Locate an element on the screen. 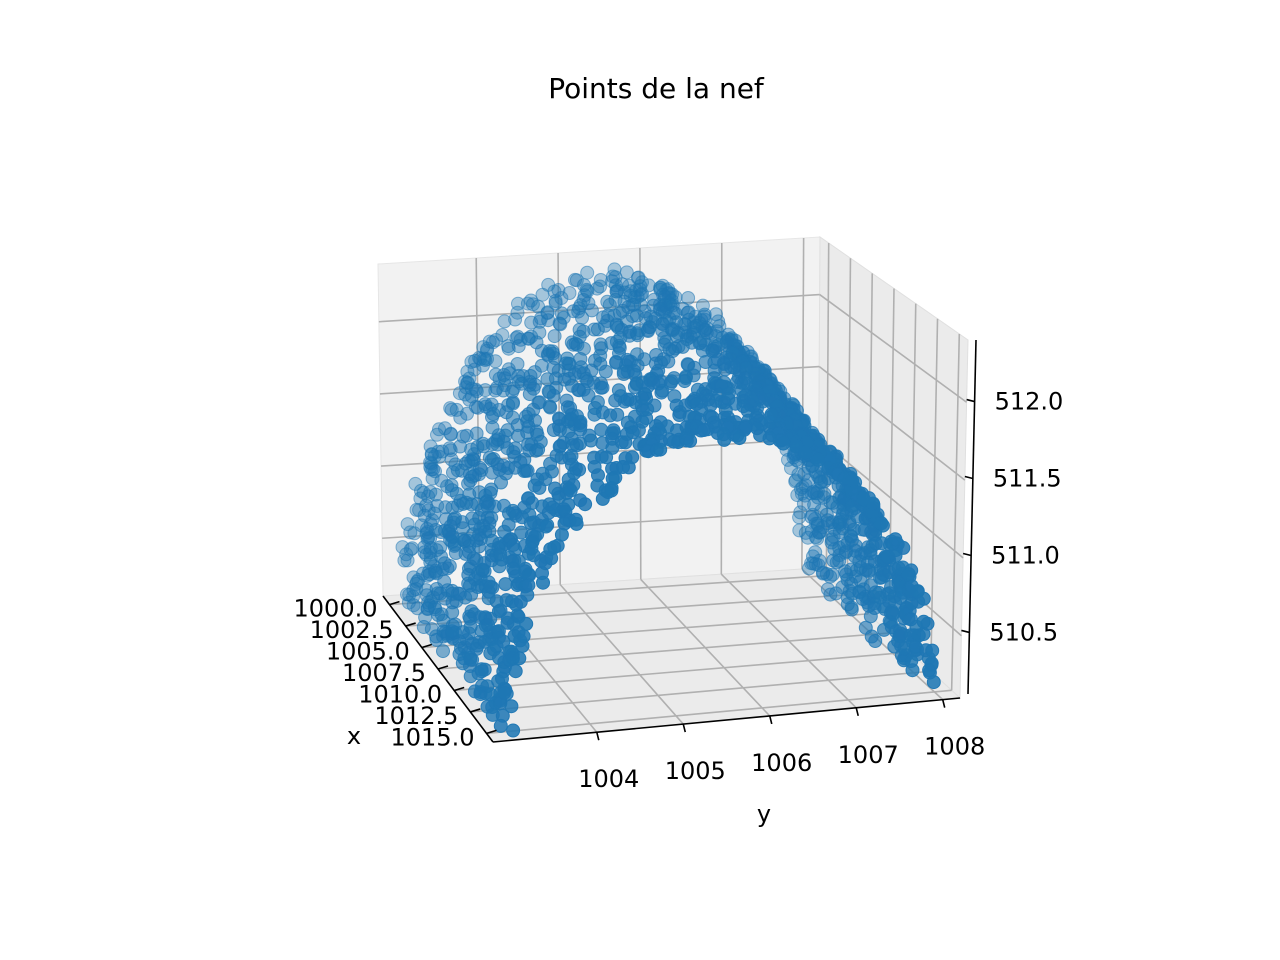 The width and height of the screenshot is (1280, 960). grid-line-x-floor is located at coordinates (719, 712).